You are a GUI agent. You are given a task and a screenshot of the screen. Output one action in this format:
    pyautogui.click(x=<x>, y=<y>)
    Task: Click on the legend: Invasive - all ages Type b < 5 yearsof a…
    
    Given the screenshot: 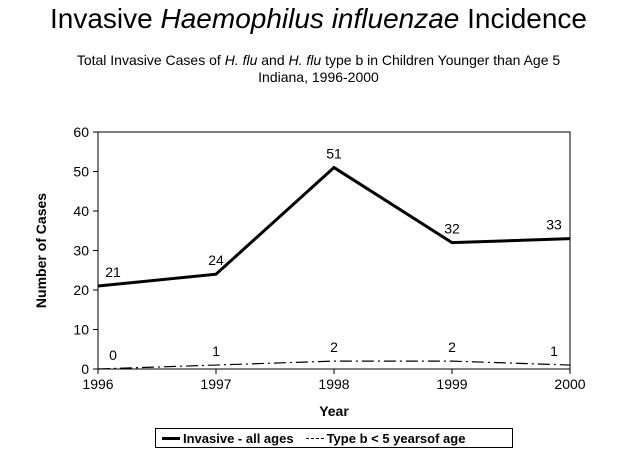 What is the action you would take?
    pyautogui.click(x=334, y=438)
    